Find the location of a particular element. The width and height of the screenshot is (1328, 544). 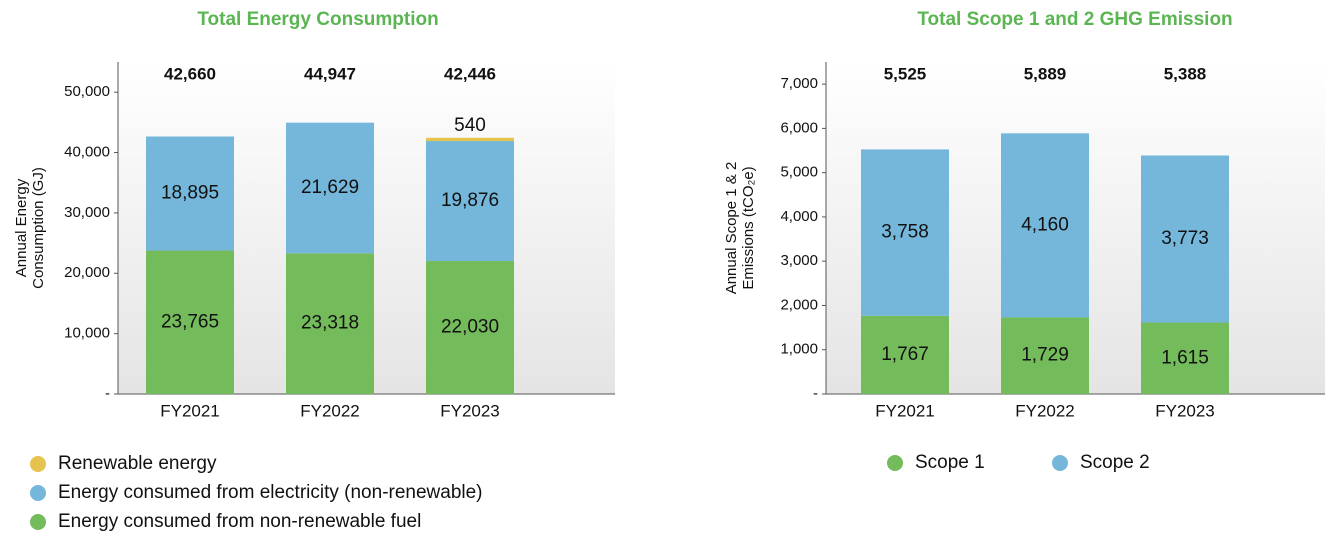

value-label: 540 is located at coordinates (470, 125).